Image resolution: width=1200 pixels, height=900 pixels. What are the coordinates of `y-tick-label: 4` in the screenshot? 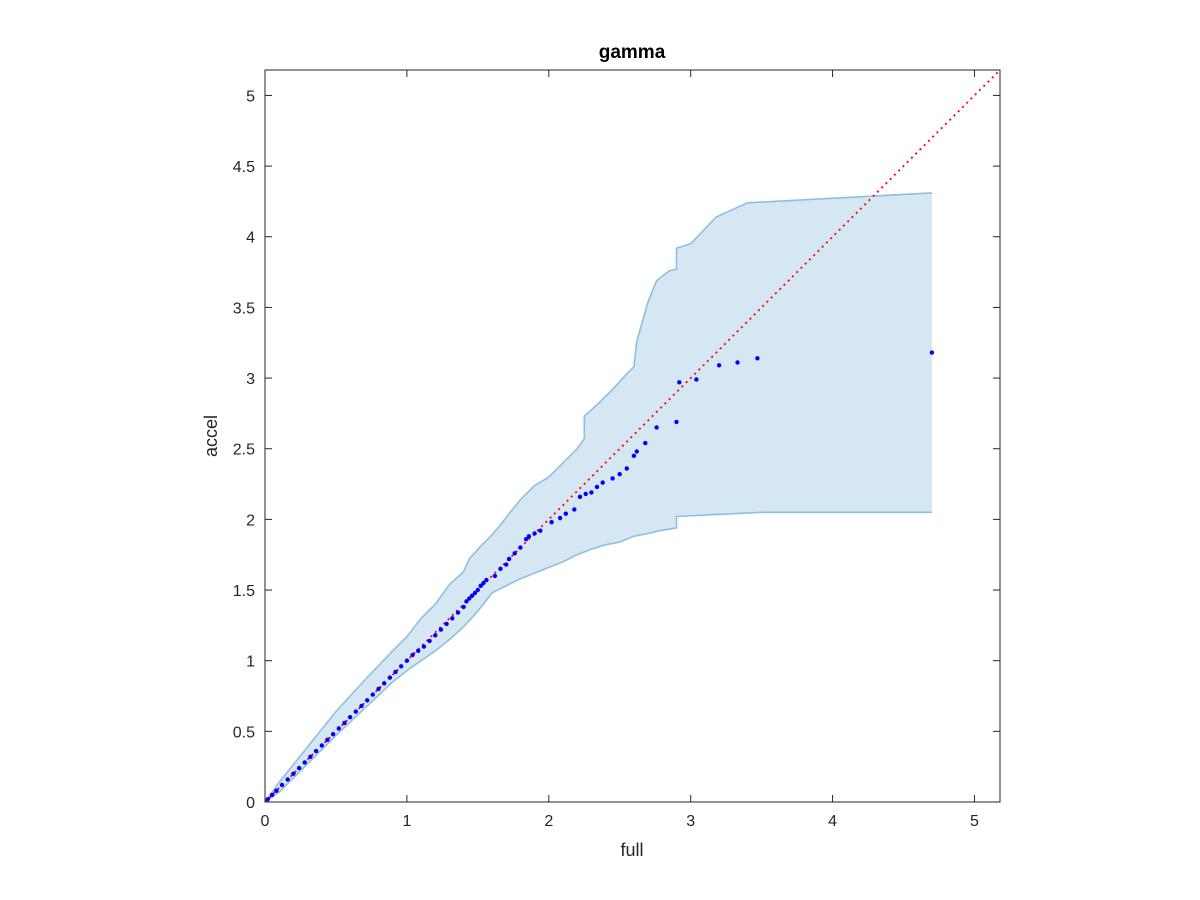 It's located at (250, 238).